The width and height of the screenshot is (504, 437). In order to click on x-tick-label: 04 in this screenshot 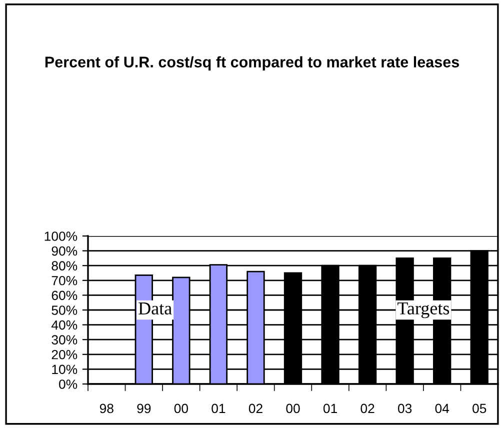, I will do `click(442, 409)`.